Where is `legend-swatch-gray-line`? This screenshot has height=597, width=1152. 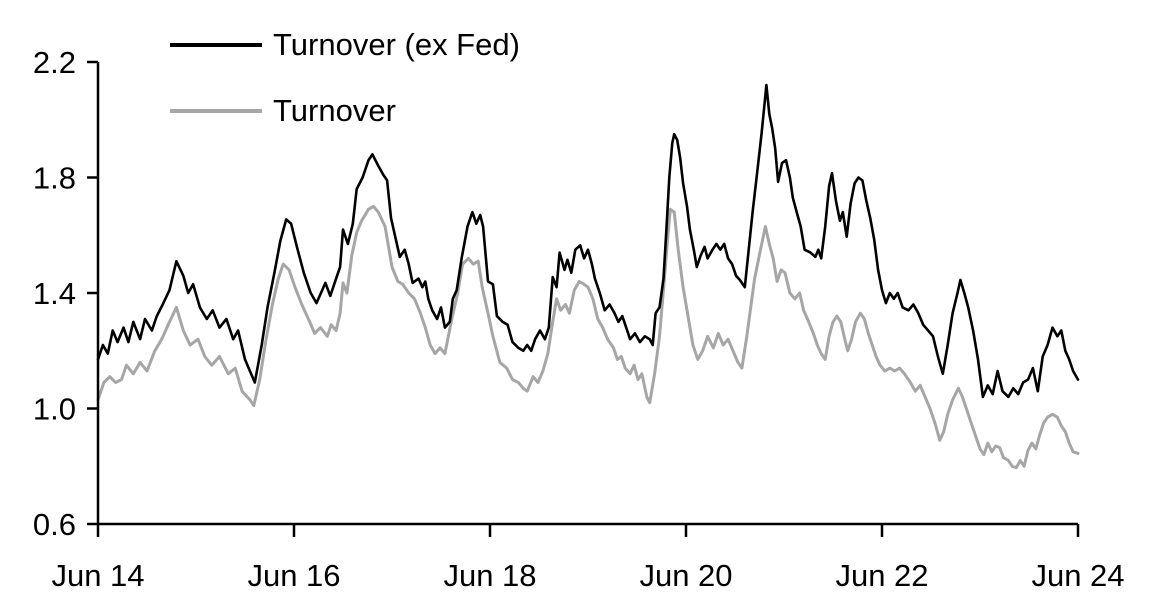
legend-swatch-gray-line is located at coordinates (216, 111).